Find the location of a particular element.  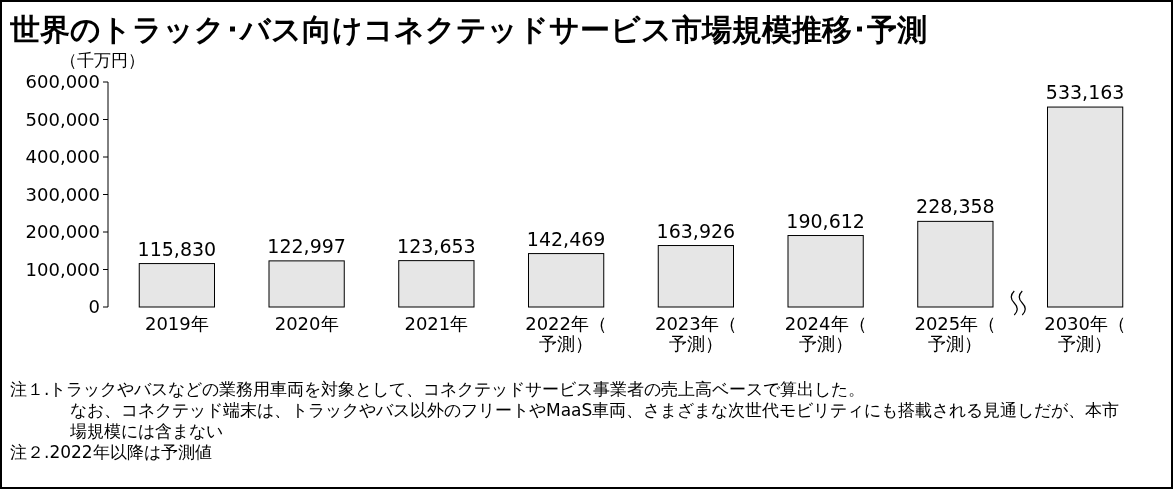

data-label: 122,997 is located at coordinates (306, 245).